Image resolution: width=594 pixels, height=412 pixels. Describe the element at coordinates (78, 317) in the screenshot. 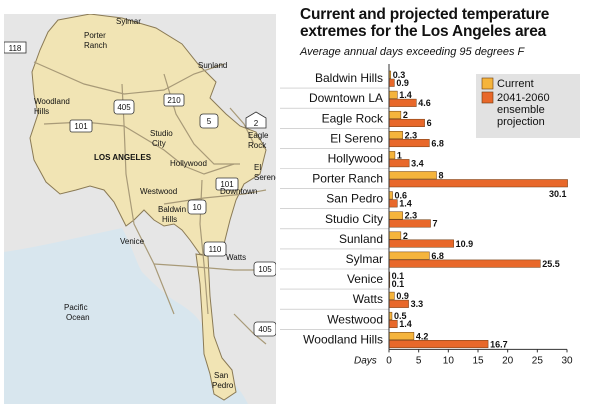

I see `map-label-ocean: Ocean` at that location.